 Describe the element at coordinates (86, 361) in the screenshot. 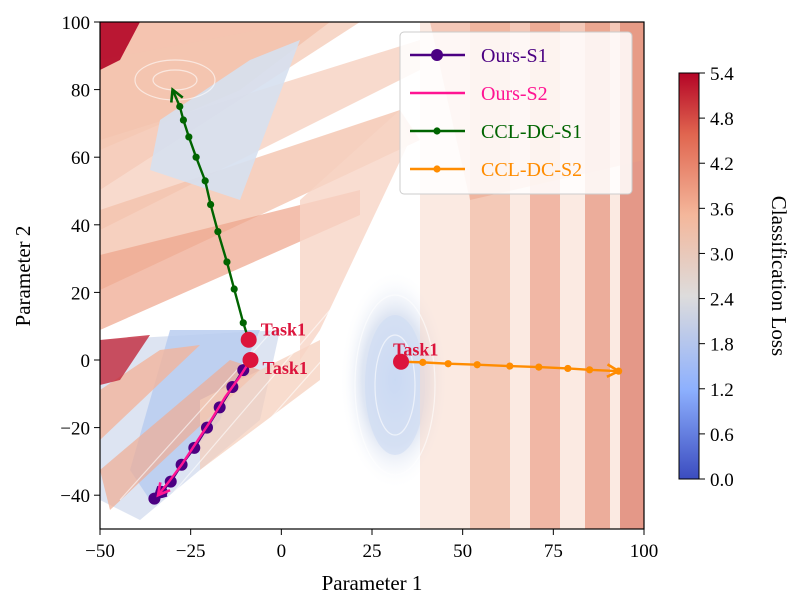

I see `y-tick-label: 0` at that location.